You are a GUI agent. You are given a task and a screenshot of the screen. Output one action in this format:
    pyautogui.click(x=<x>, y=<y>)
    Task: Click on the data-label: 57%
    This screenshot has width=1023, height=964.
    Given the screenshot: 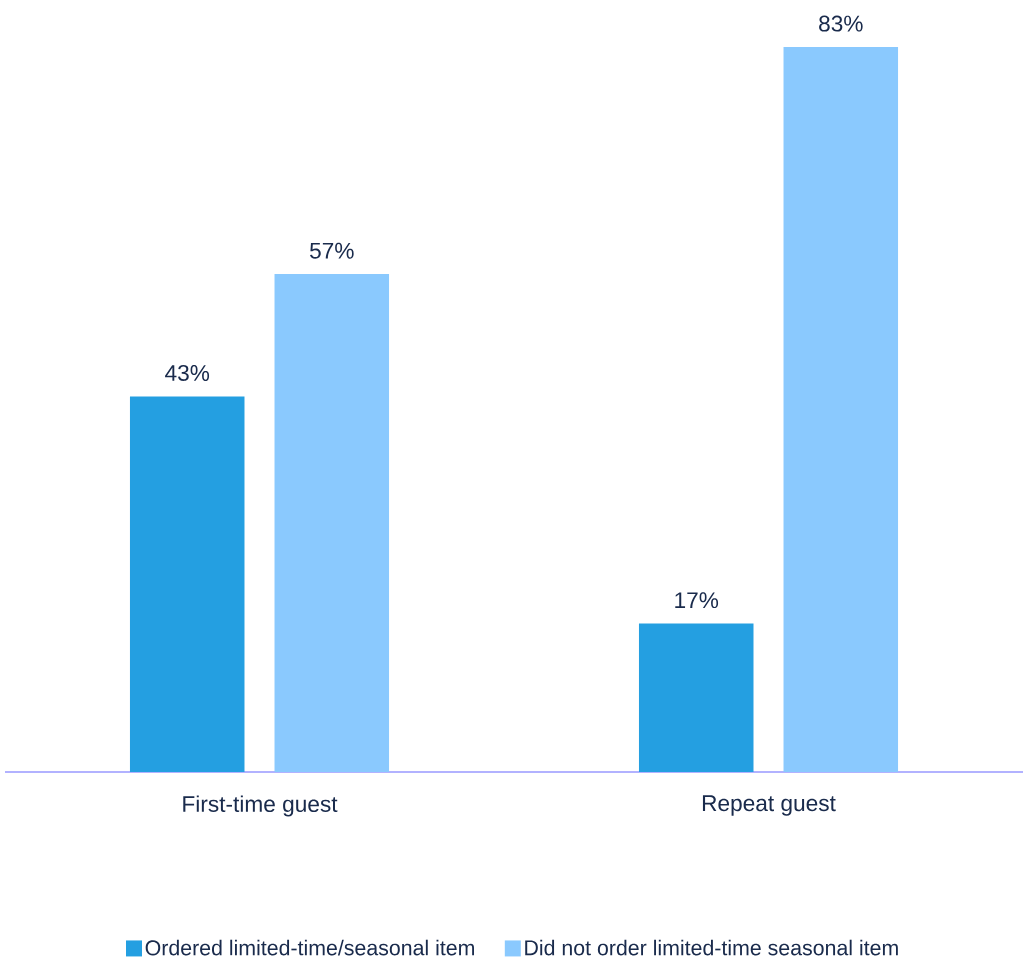 What is the action you would take?
    pyautogui.click(x=332, y=250)
    